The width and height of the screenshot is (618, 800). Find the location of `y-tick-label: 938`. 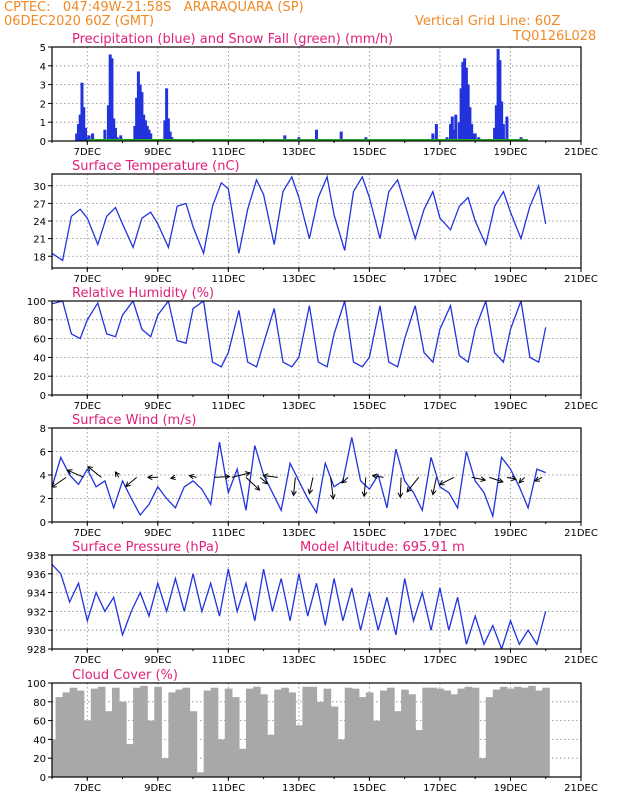

y-tick-label: 938 is located at coordinates (36, 556).